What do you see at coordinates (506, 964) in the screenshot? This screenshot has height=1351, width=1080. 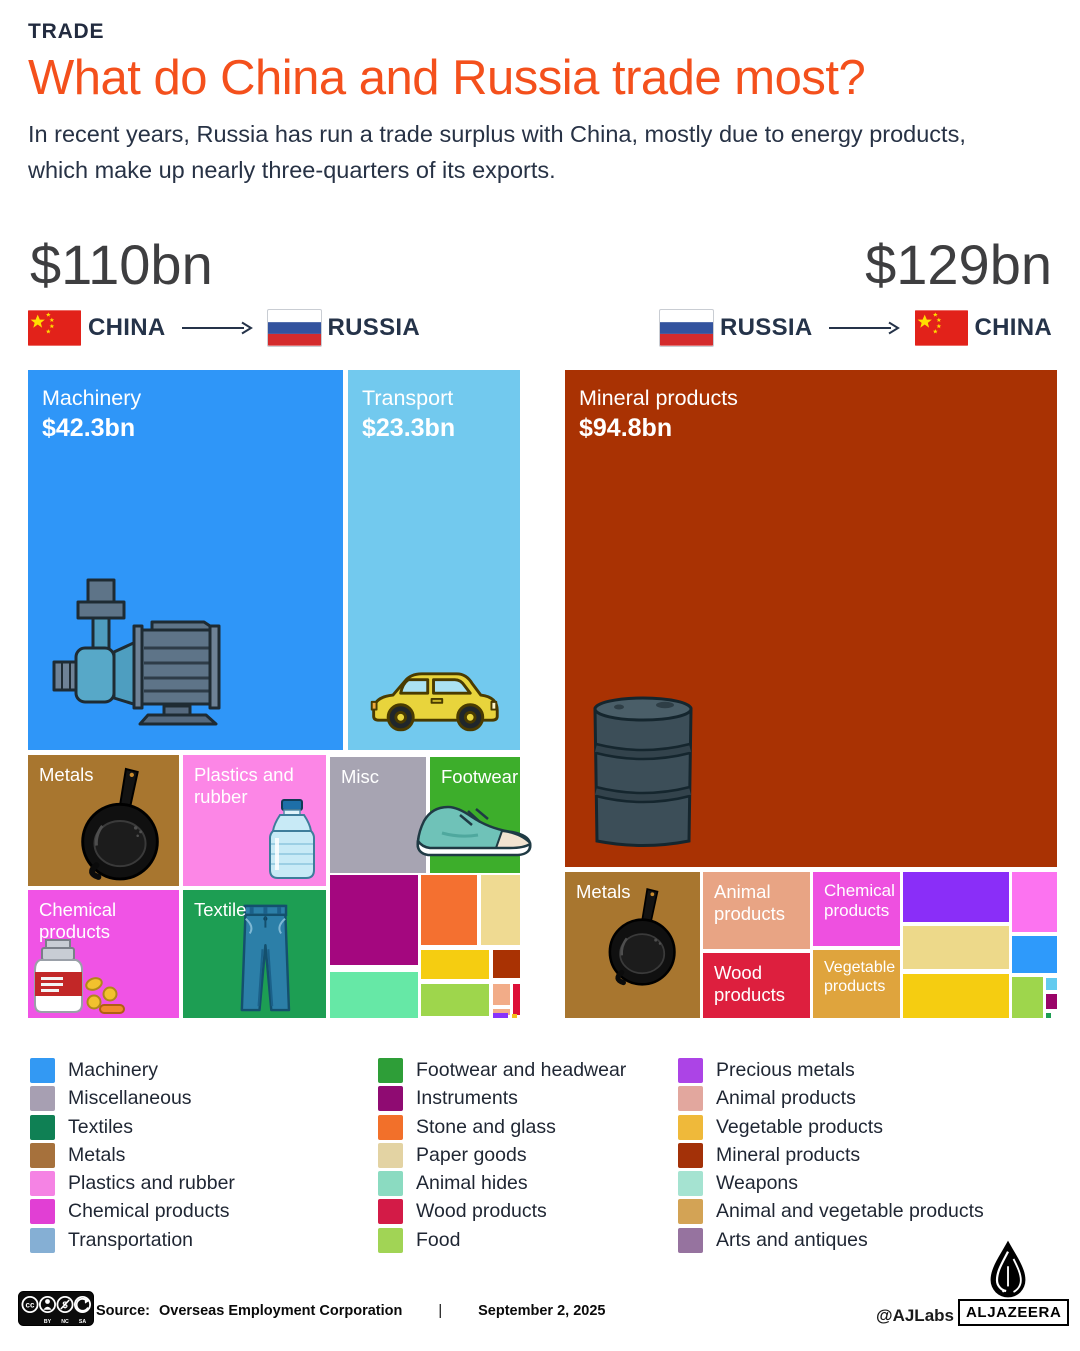 I see `tile-mineral-products` at bounding box center [506, 964].